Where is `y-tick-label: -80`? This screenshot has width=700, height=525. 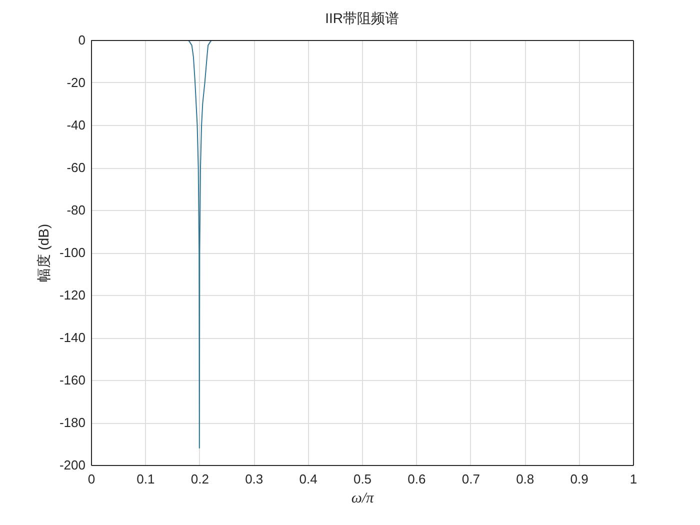
y-tick-label: -80 is located at coordinates (76, 210).